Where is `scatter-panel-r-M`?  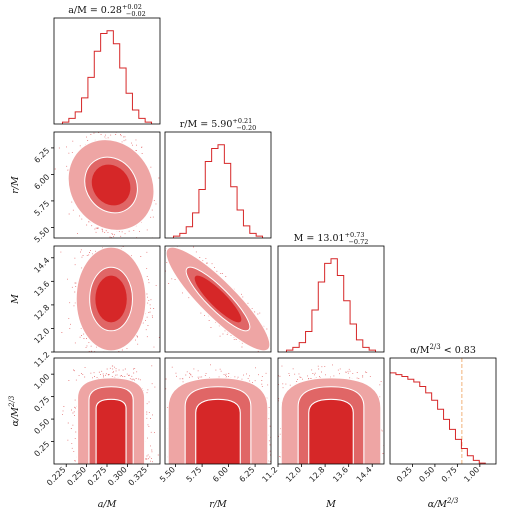 scatter-panel-r-M is located at coordinates (218, 299).